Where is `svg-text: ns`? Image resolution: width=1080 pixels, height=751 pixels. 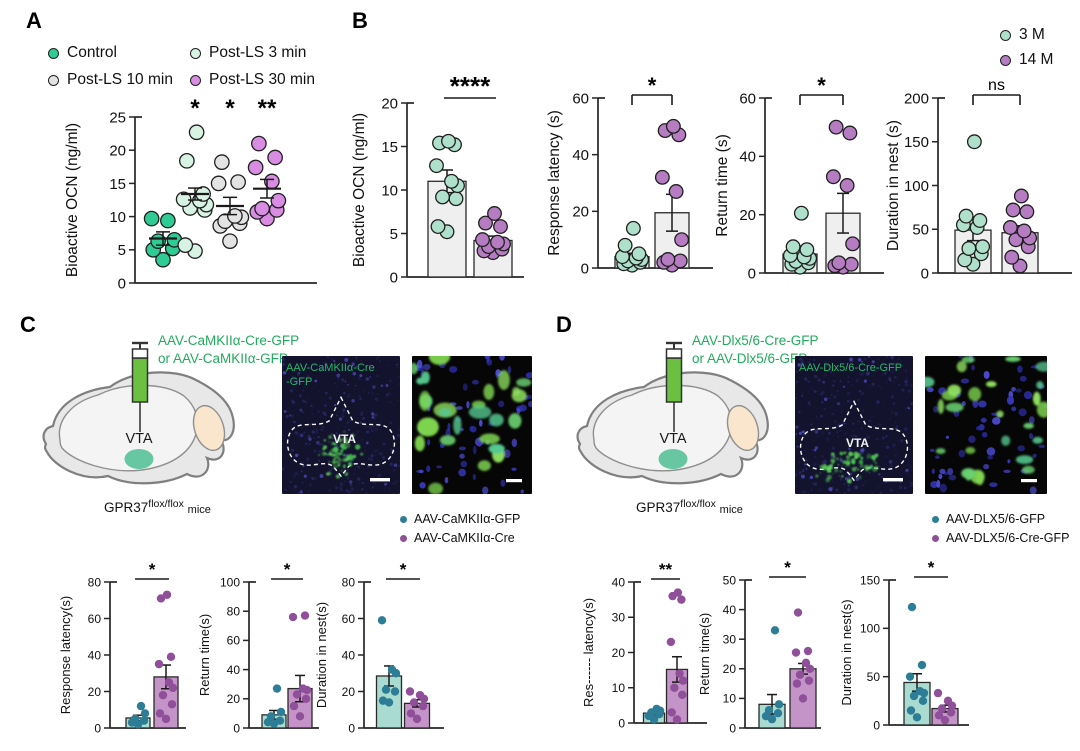
svg-text: ns is located at coordinates (996, 85).